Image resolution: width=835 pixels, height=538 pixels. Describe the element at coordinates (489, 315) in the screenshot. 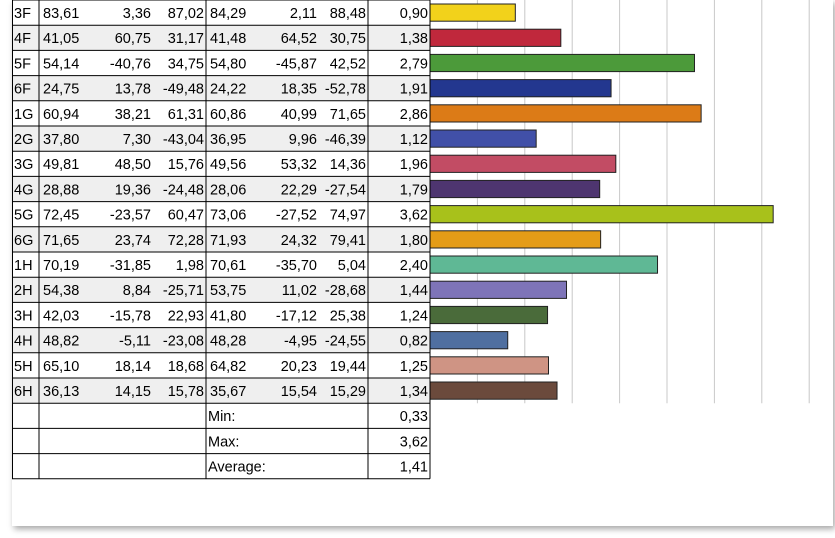

I see `bar-3H` at that location.